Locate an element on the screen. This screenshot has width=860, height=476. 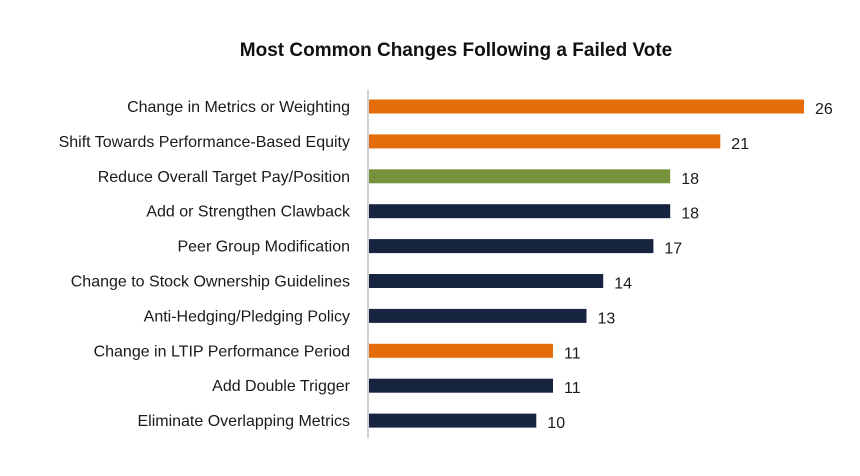
category-label: Add Double Trigger is located at coordinates (281, 386).